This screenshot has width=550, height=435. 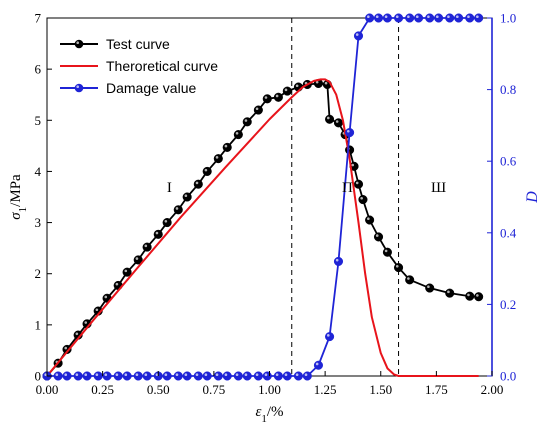 I want to click on y-tick-label: 1, so click(x=38, y=324).